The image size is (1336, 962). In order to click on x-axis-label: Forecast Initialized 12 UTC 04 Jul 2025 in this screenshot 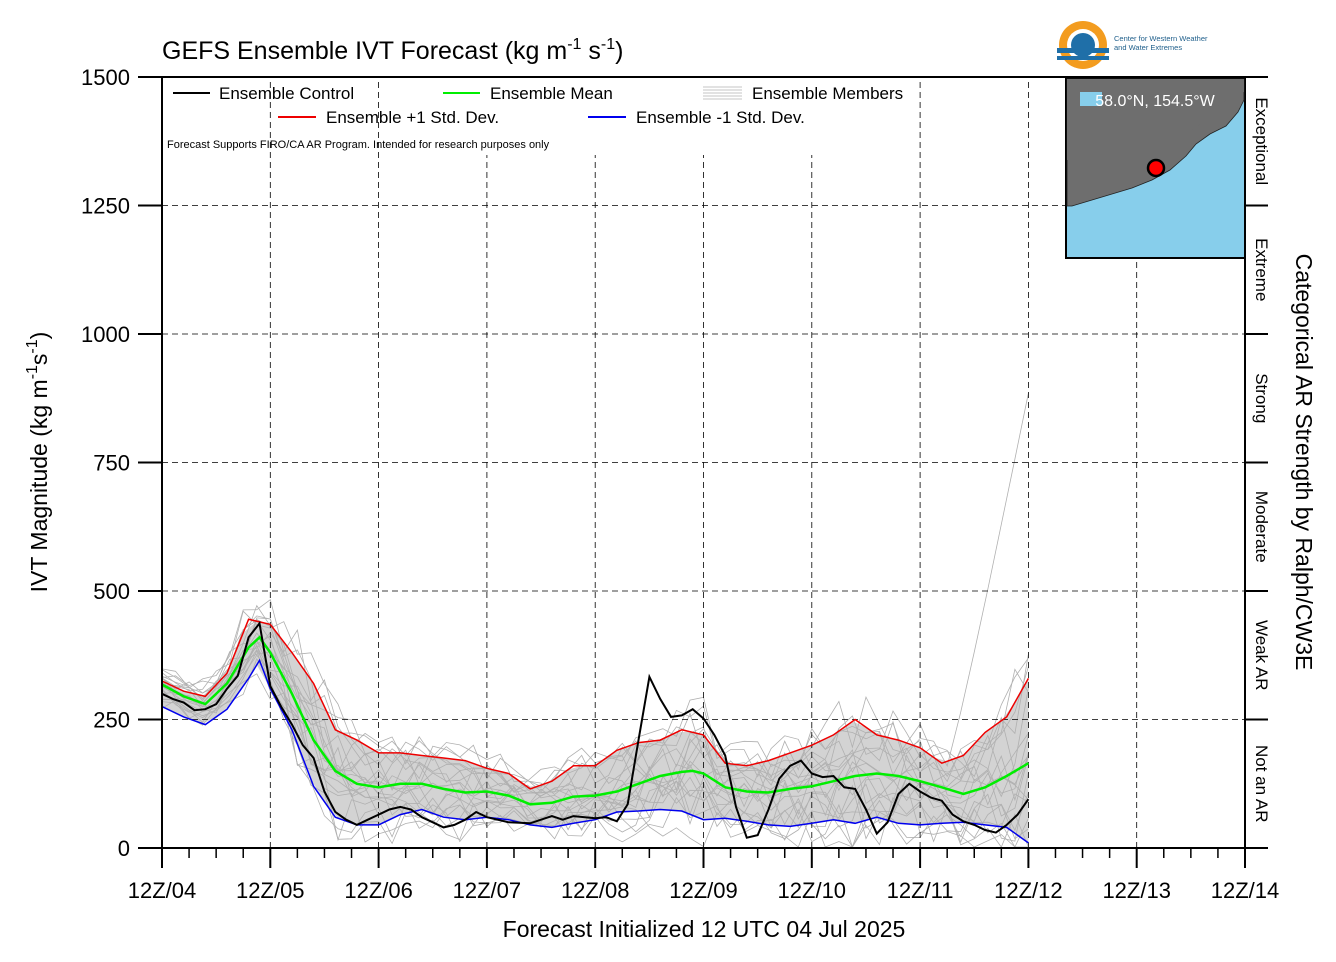, I will do `click(704, 929)`.